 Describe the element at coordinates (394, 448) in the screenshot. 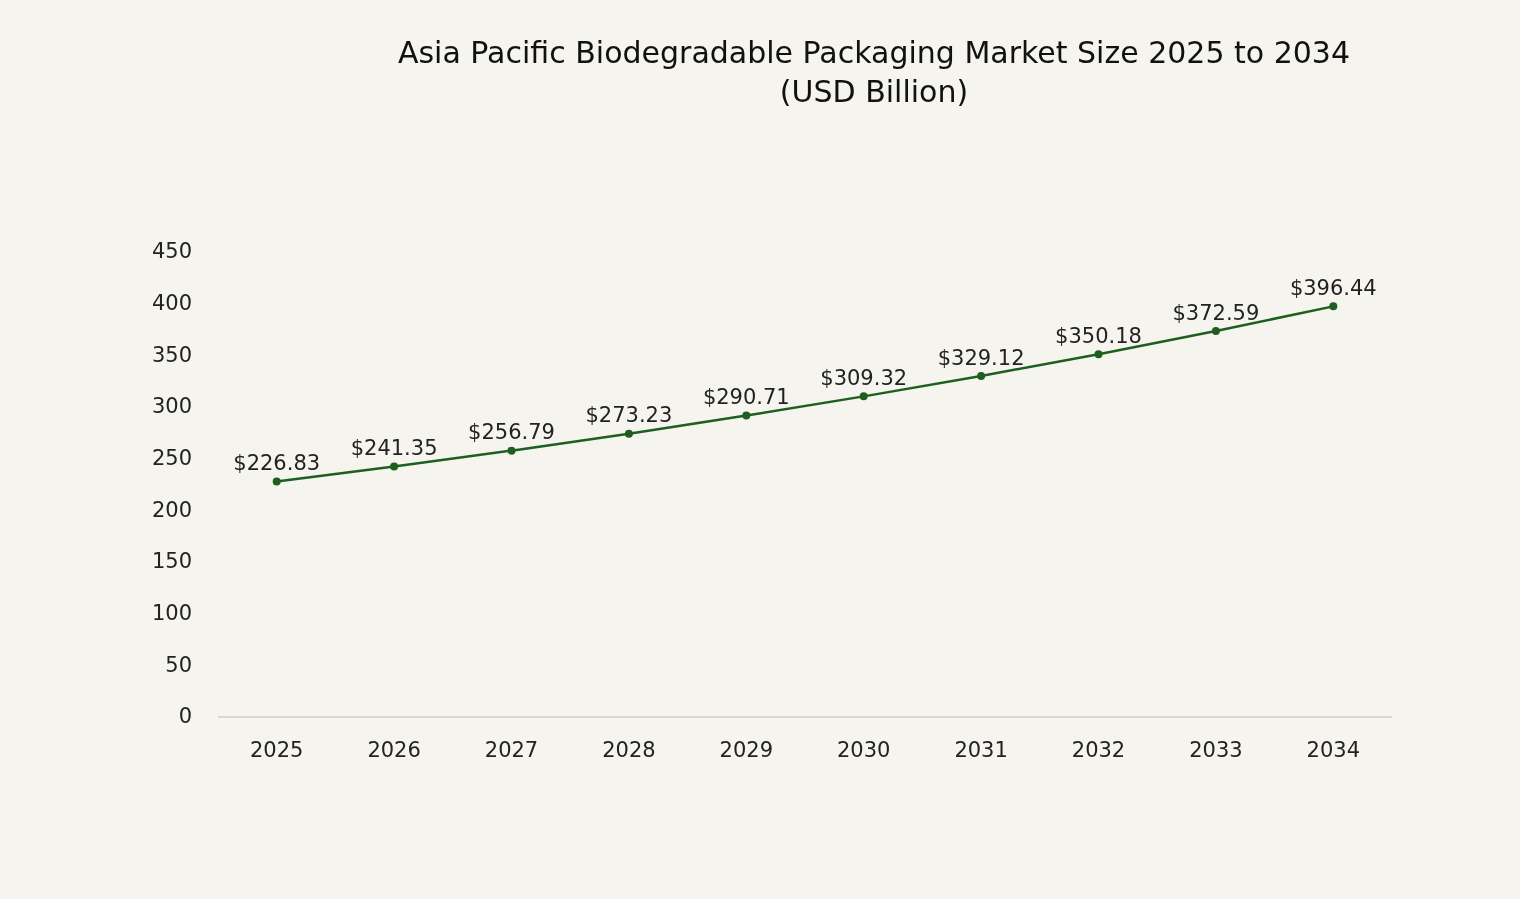

I see `data-label: $241.35` at that location.